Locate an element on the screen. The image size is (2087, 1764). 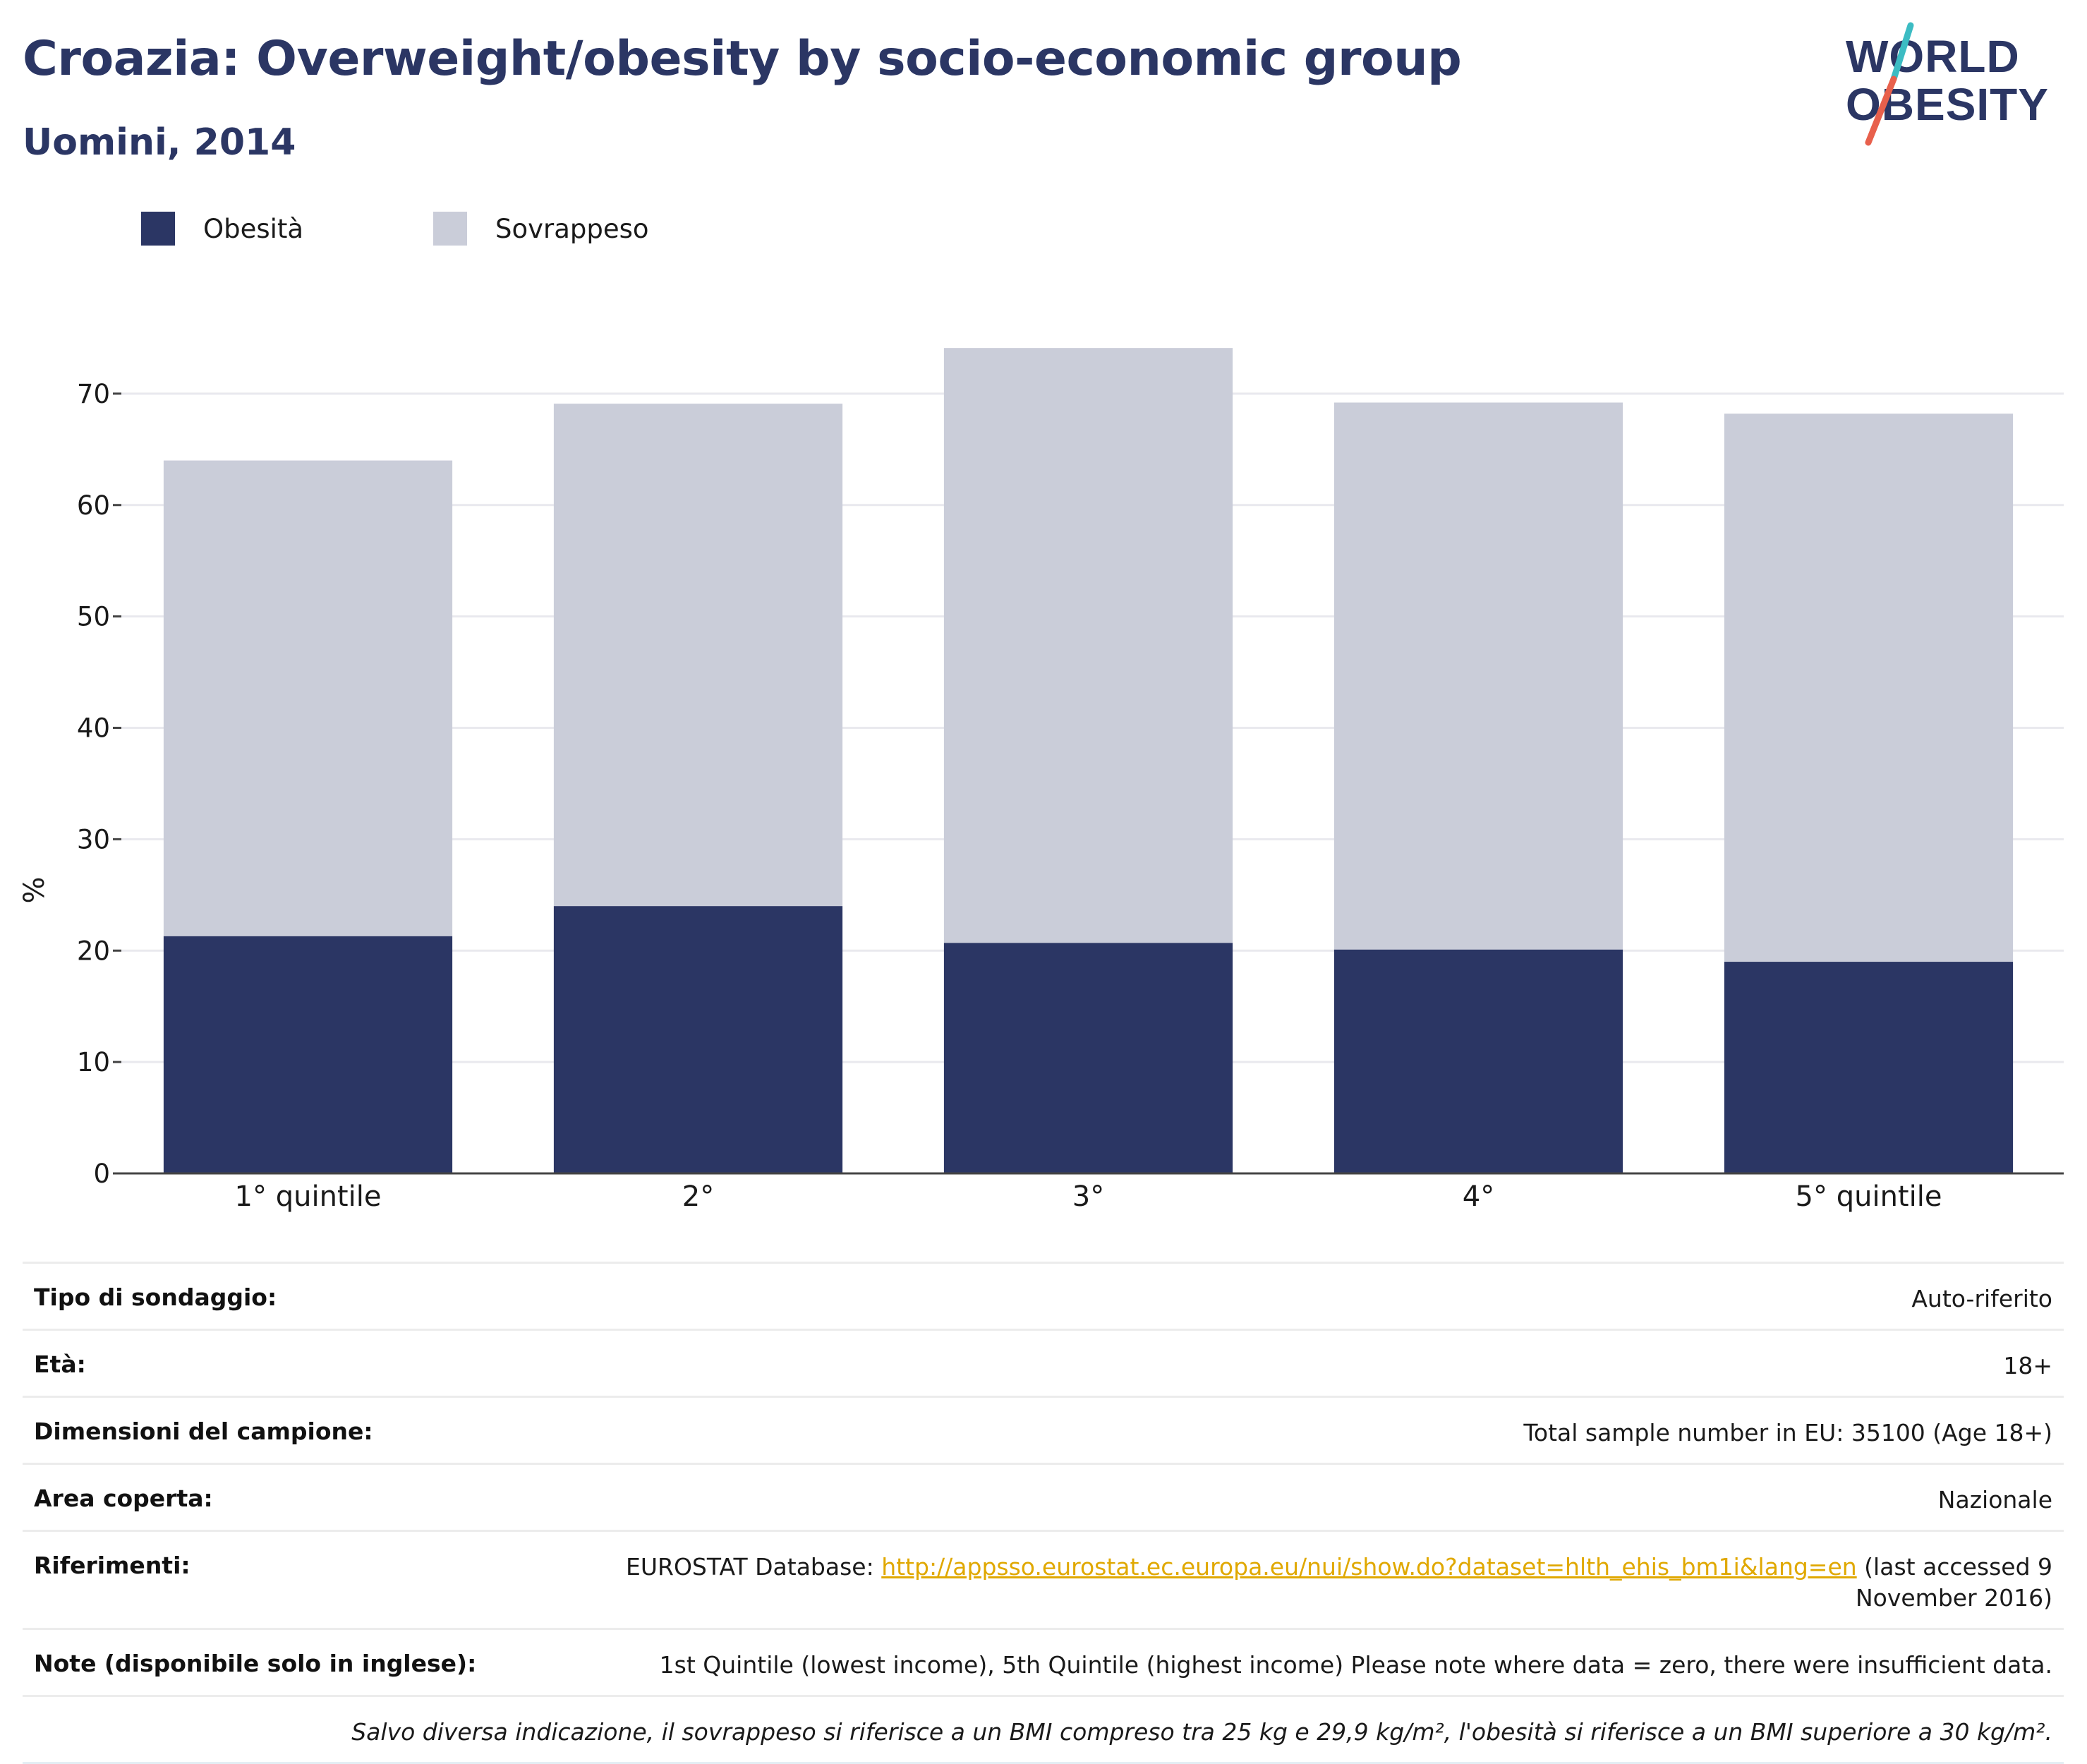
reference-prefix: EUROSTAT Database: is located at coordinates (754, 1567).